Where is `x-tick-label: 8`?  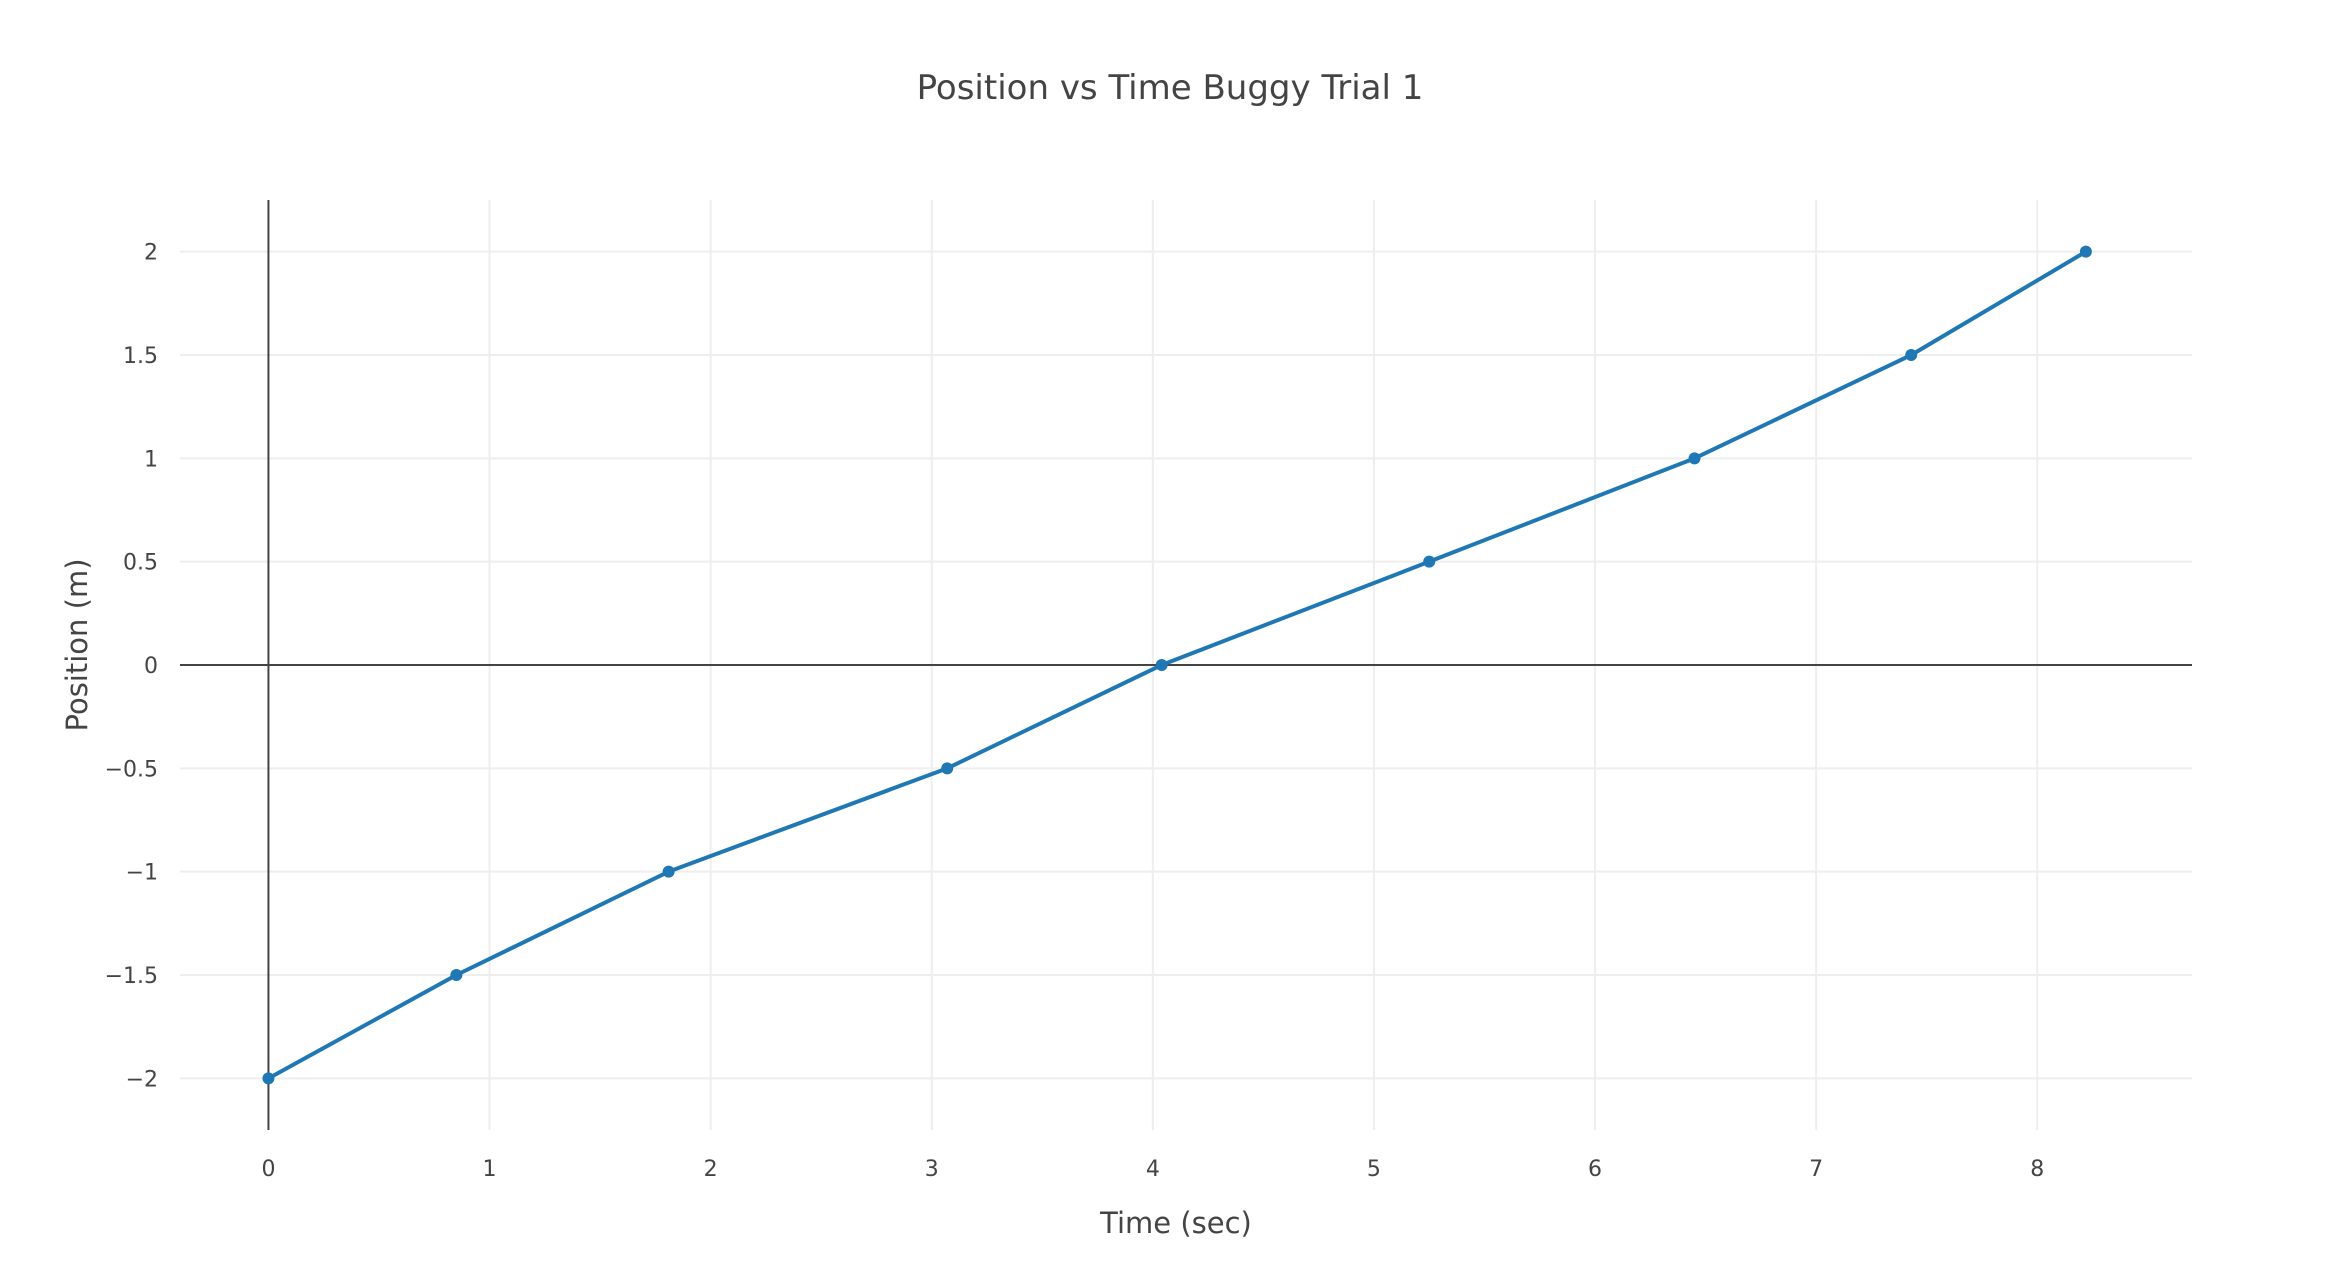
x-tick-label: 8 is located at coordinates (2037, 1169).